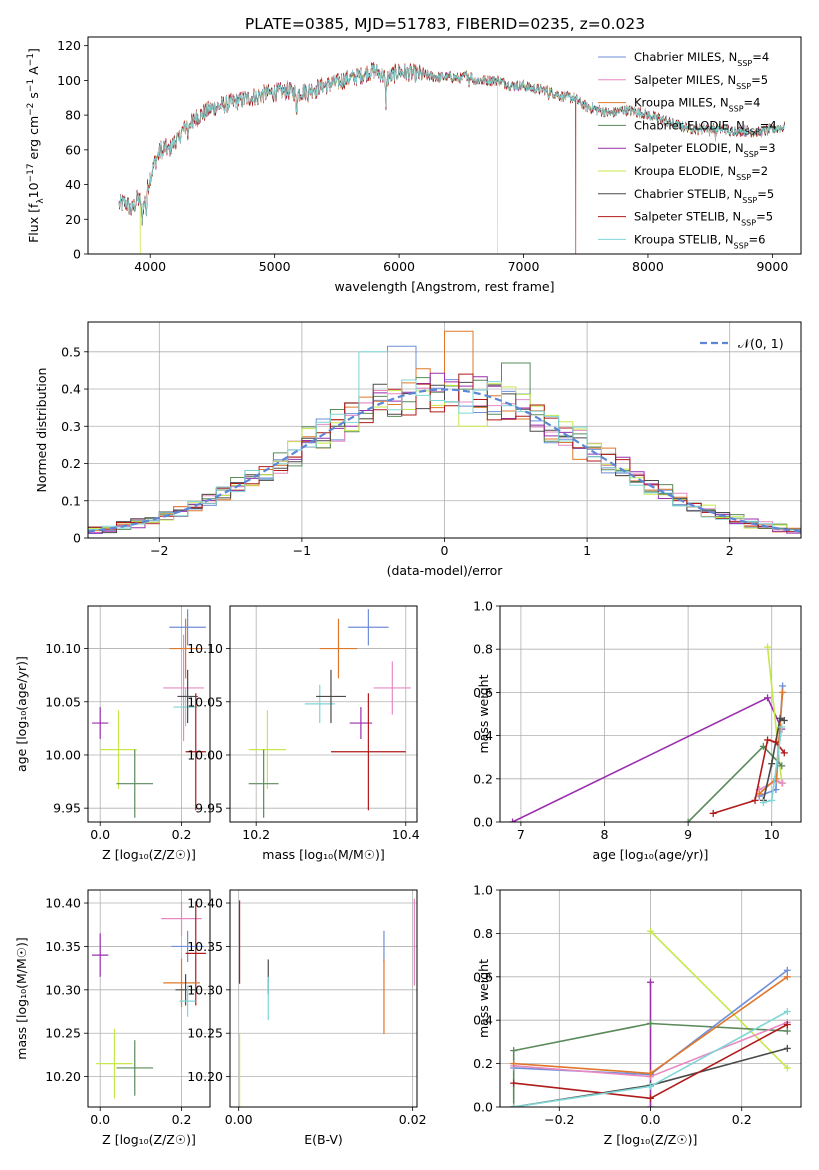 The height and width of the screenshot is (1170, 819). What do you see at coordinates (413, 1119) in the screenshot?
I see `x-tick-label: 0.02` at bounding box center [413, 1119].